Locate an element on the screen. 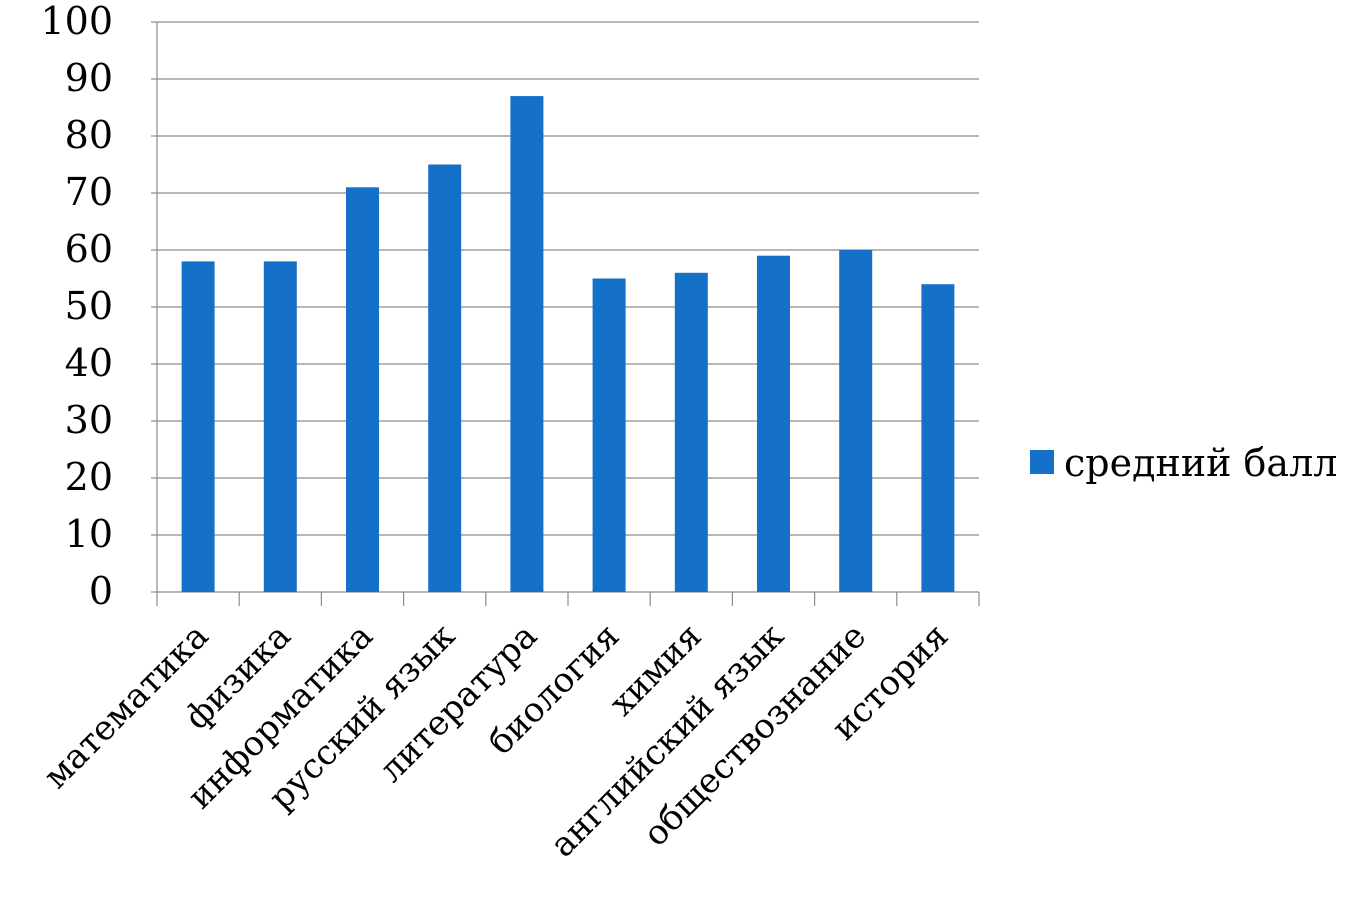 The image size is (1372, 921). y-axis-tick-labels: 0 10 20 30 40 50 60 70 80 90 100 is located at coordinates (76, 306).